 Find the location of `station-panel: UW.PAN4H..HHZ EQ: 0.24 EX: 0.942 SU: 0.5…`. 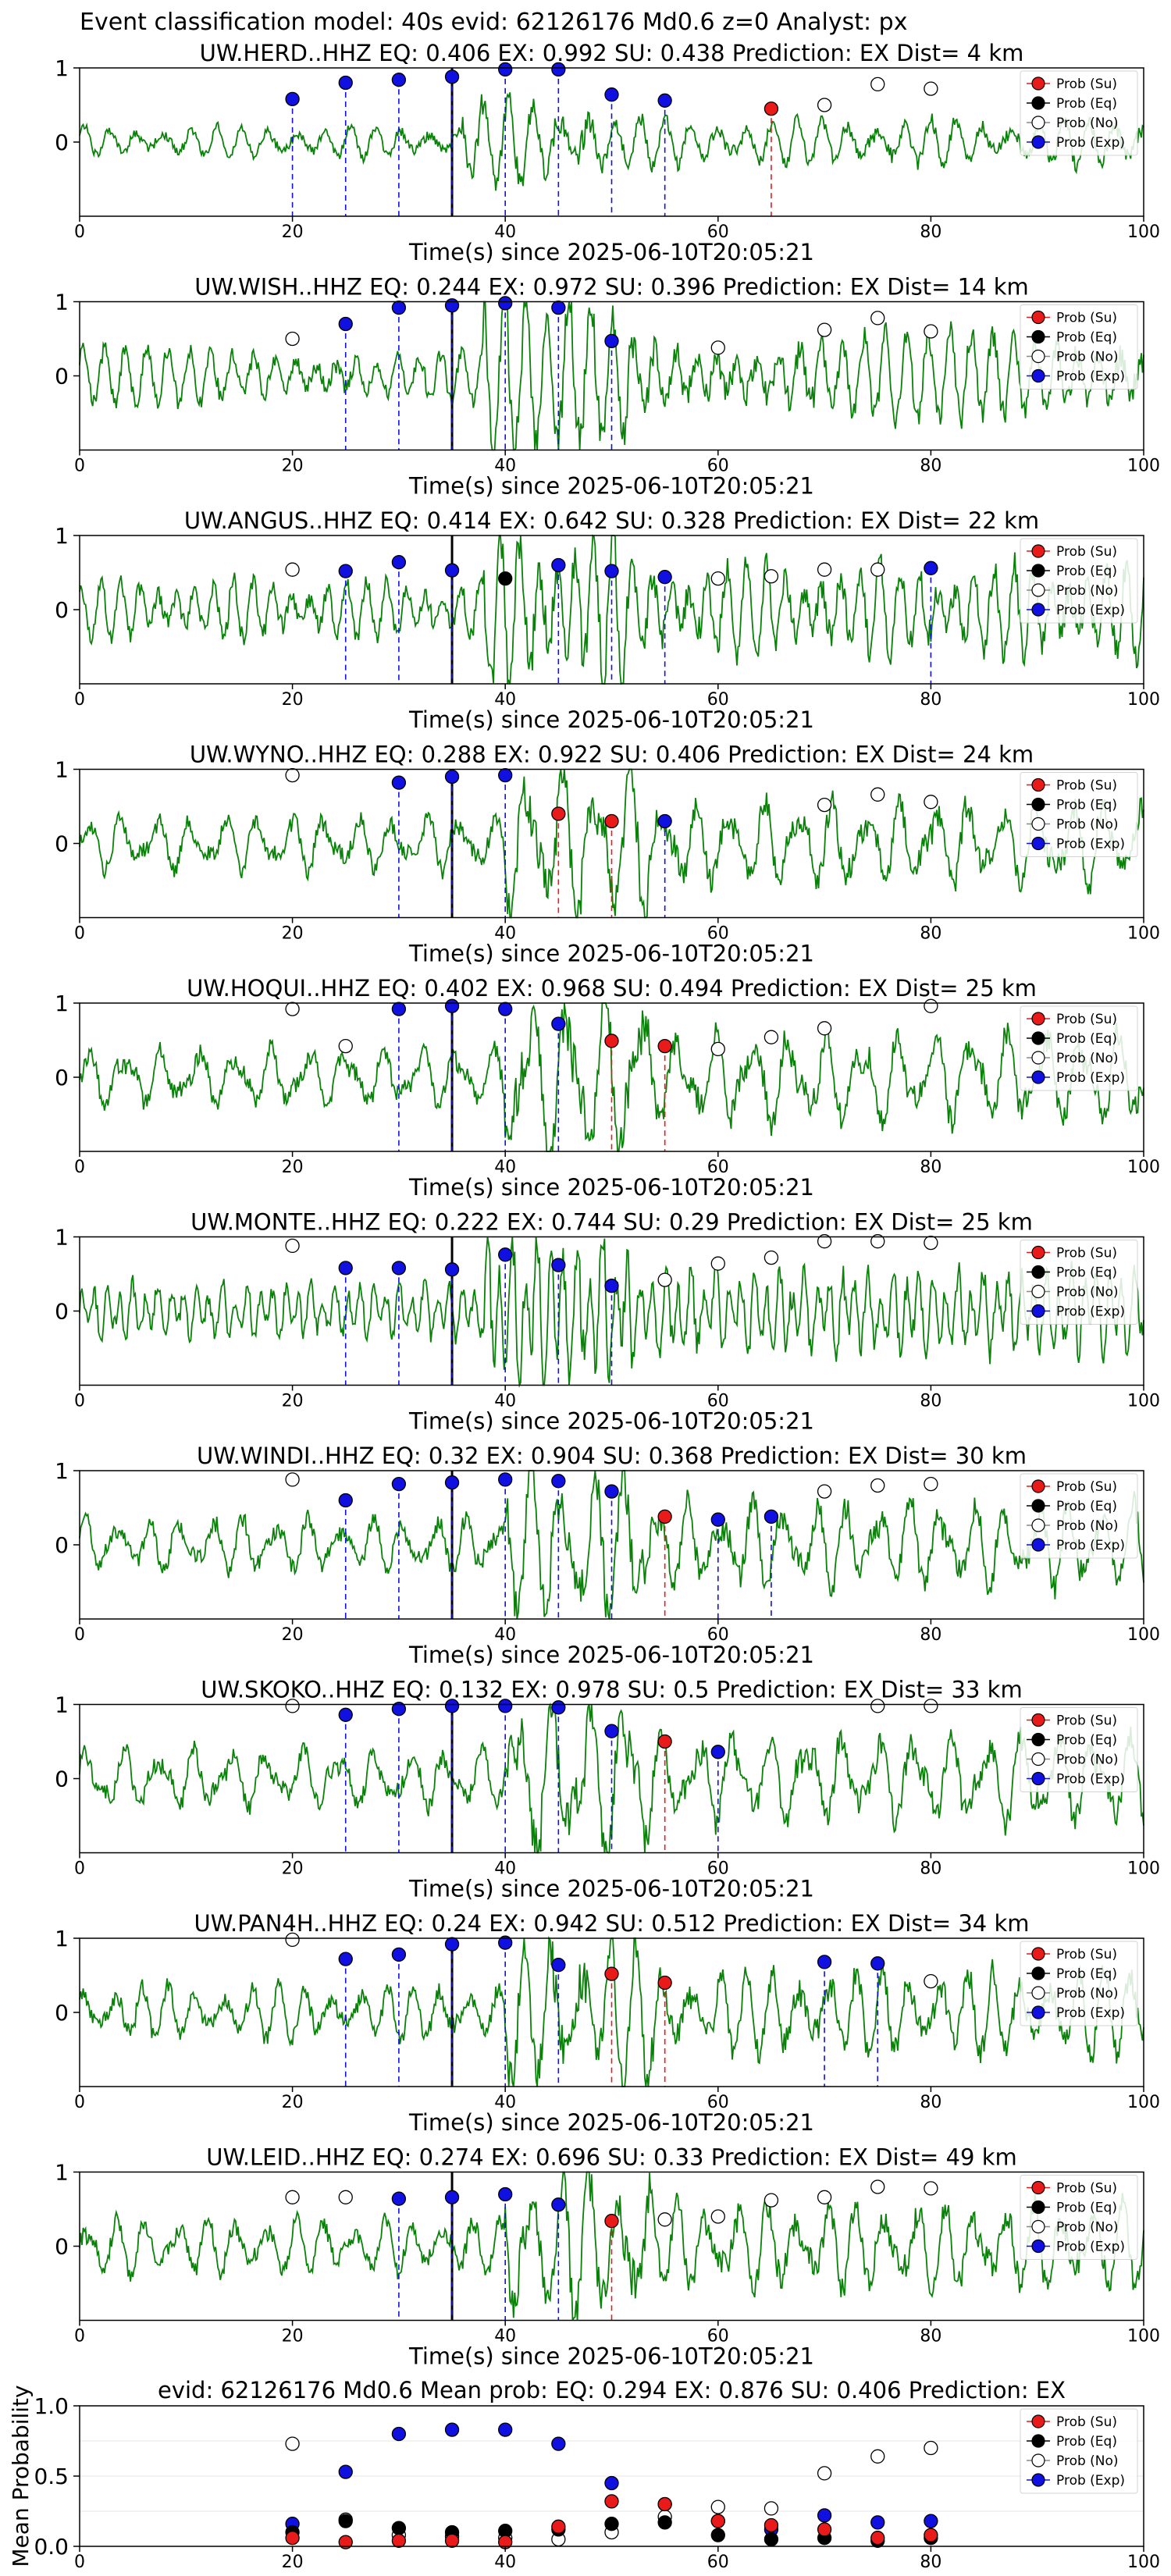

station-panel: UW.PAN4H..HHZ EQ: 0.24 EX: 0.942 SU: 0.5… is located at coordinates (607, 2023).